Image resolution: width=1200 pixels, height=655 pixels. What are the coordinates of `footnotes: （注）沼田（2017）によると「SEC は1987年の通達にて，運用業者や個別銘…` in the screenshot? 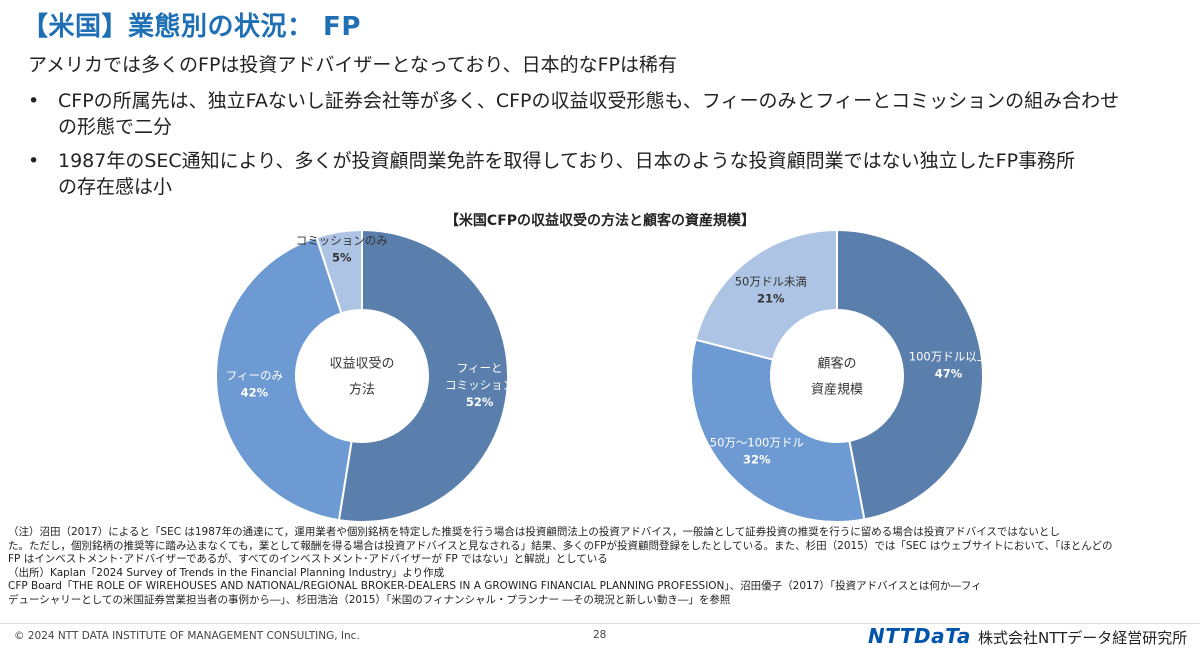 It's located at (600, 566).